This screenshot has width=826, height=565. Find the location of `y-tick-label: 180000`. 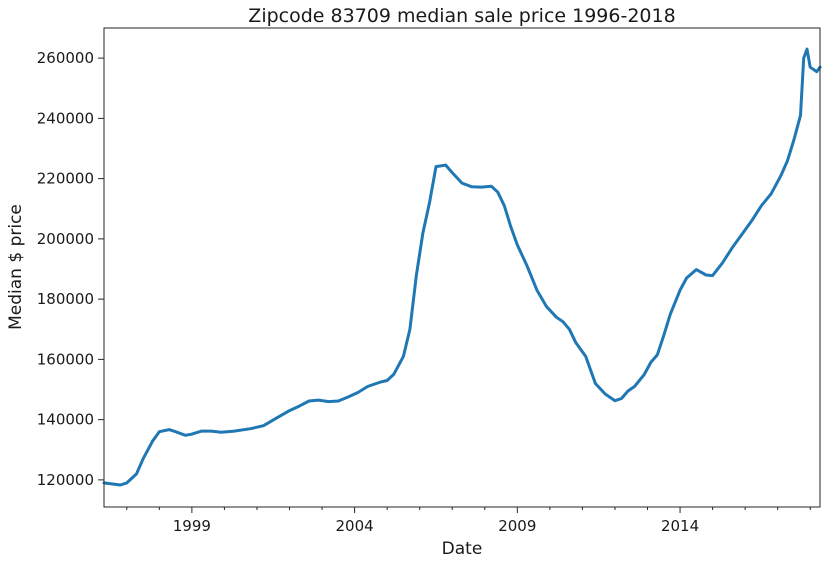

y-tick-label: 180000 is located at coordinates (65, 299).